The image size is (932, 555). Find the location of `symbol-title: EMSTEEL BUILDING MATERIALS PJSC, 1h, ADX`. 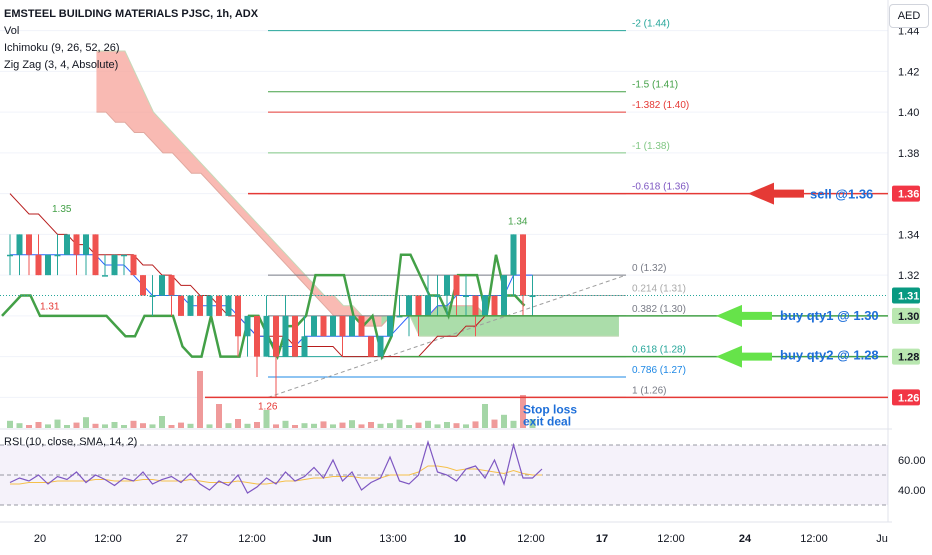

symbol-title: EMSTEEL BUILDING MATERIALS PJSC, 1h, ADX is located at coordinates (131, 14).